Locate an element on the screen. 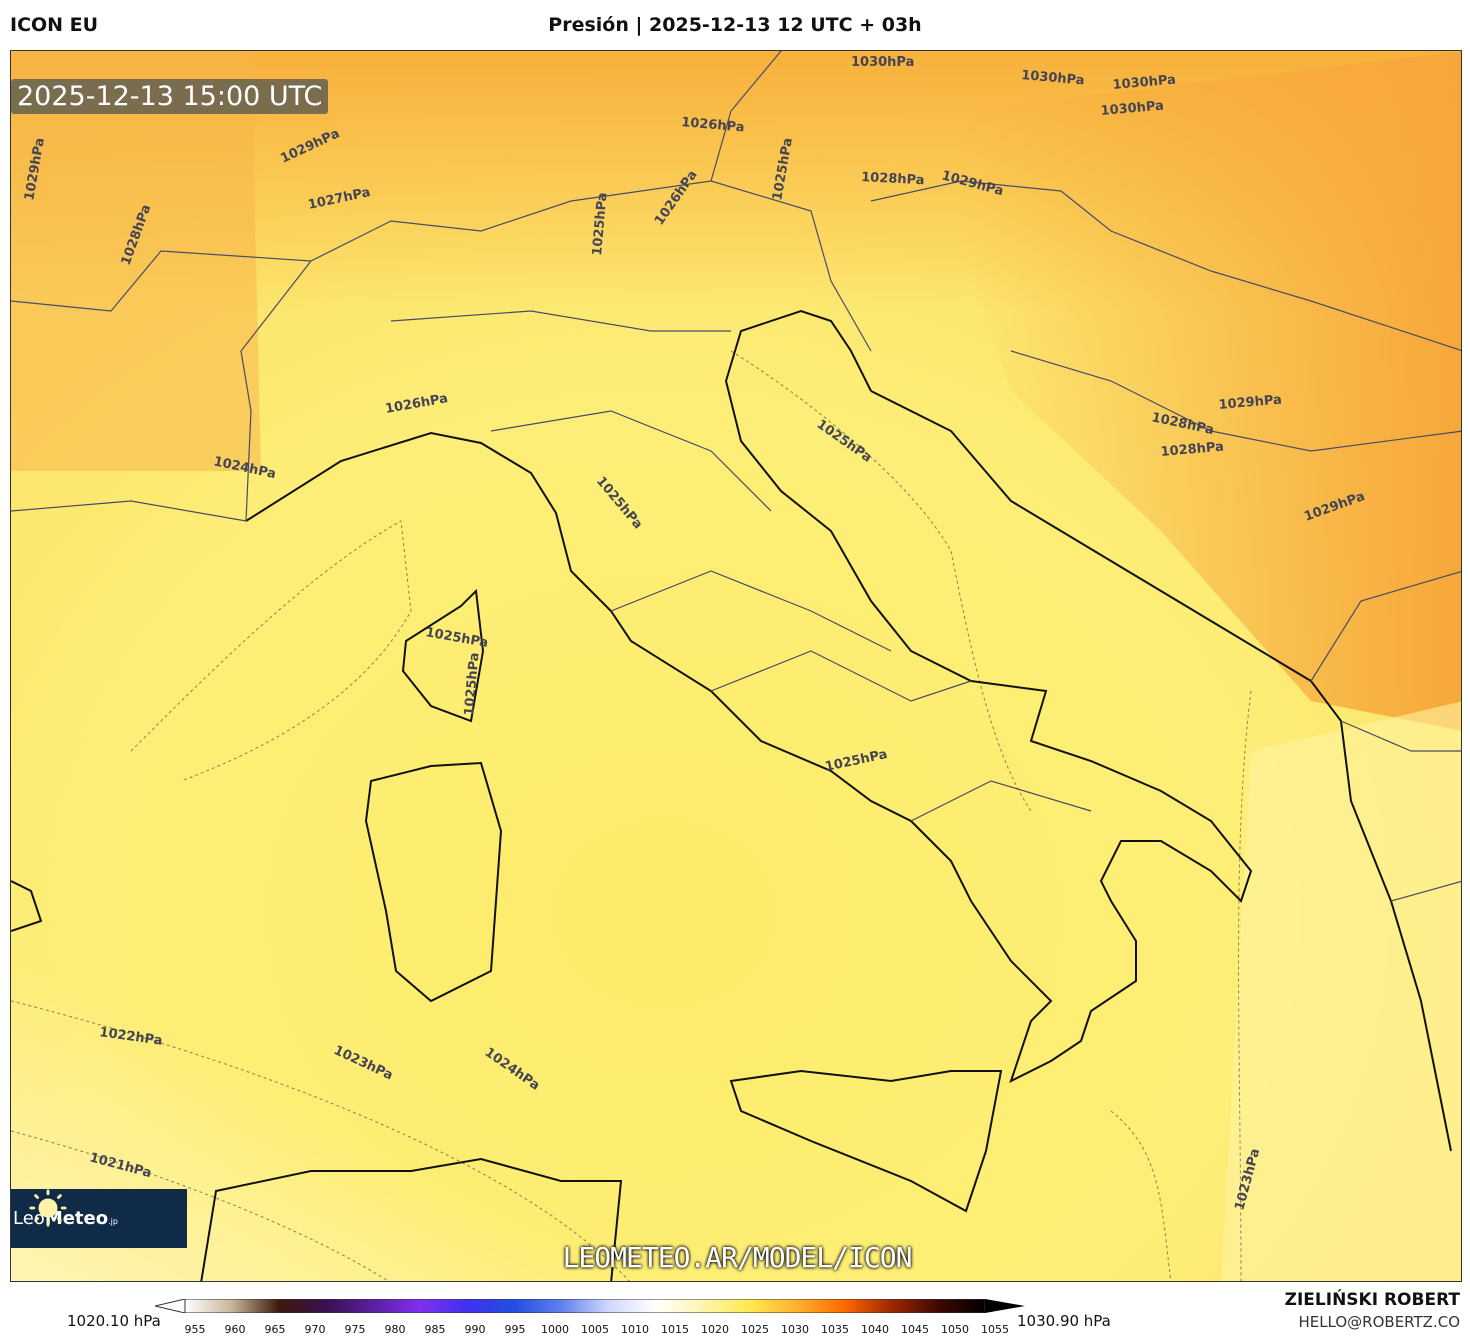 Image resolution: width=1470 pixels, height=1338 pixels. logo-text: LeoMeteo.jp is located at coordinates (65, 1218).